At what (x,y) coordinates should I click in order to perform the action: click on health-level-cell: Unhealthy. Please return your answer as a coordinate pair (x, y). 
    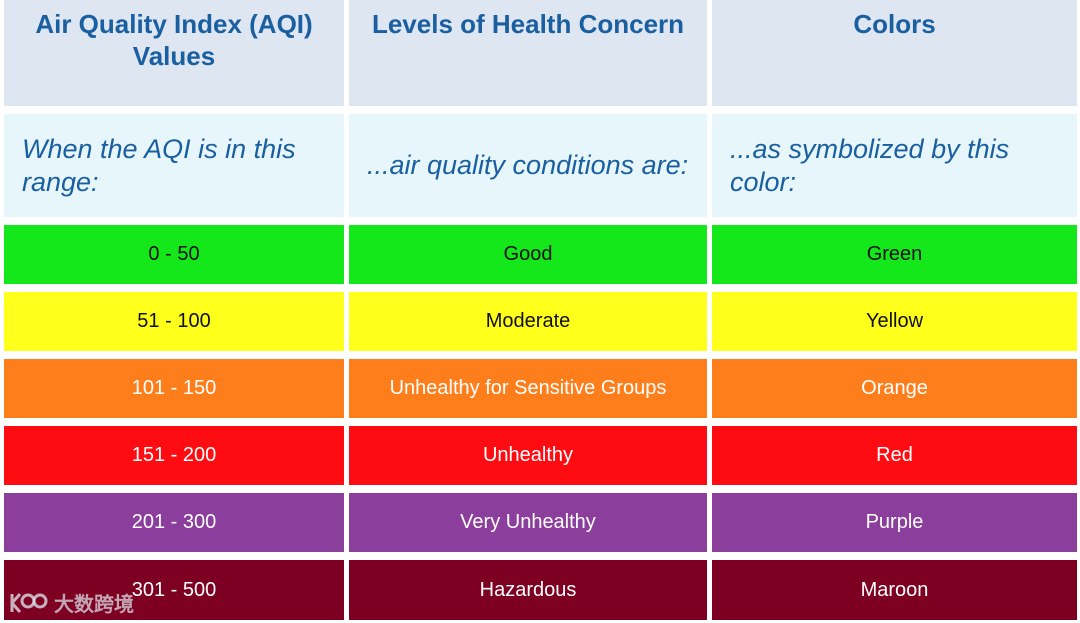
    Looking at the image, I should click on (528, 455).